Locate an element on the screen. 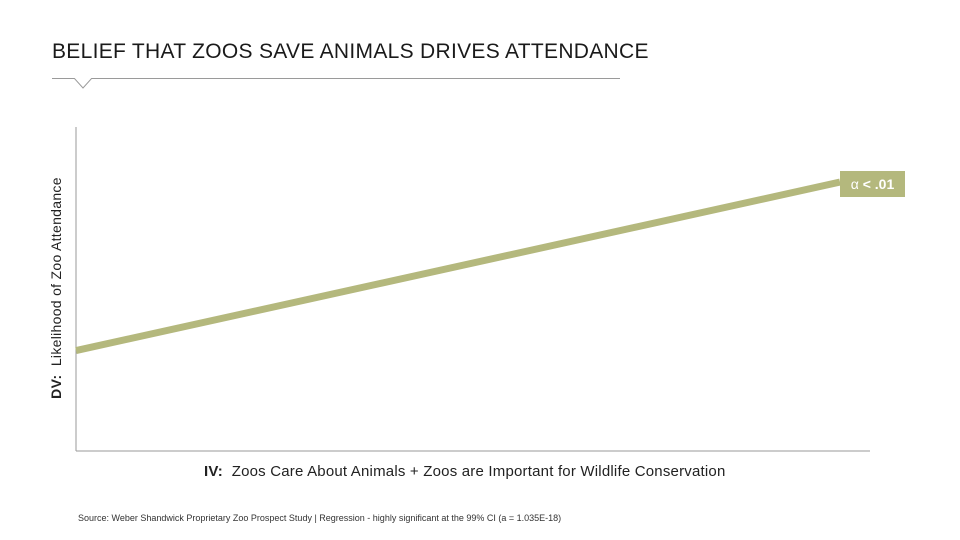  y-axis-label-text: Likelihood of Zoo Attendance is located at coordinates (56, 272).